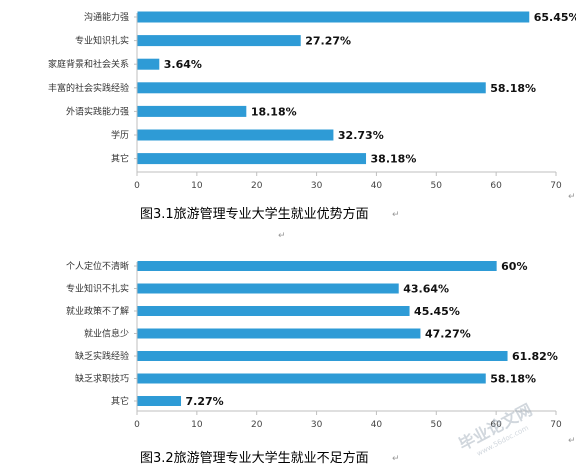  Describe the element at coordinates (254, 214) in the screenshot. I see `caption-chart-advantages: 图3.1旅游管理专业大学生就业优势方面` at that location.